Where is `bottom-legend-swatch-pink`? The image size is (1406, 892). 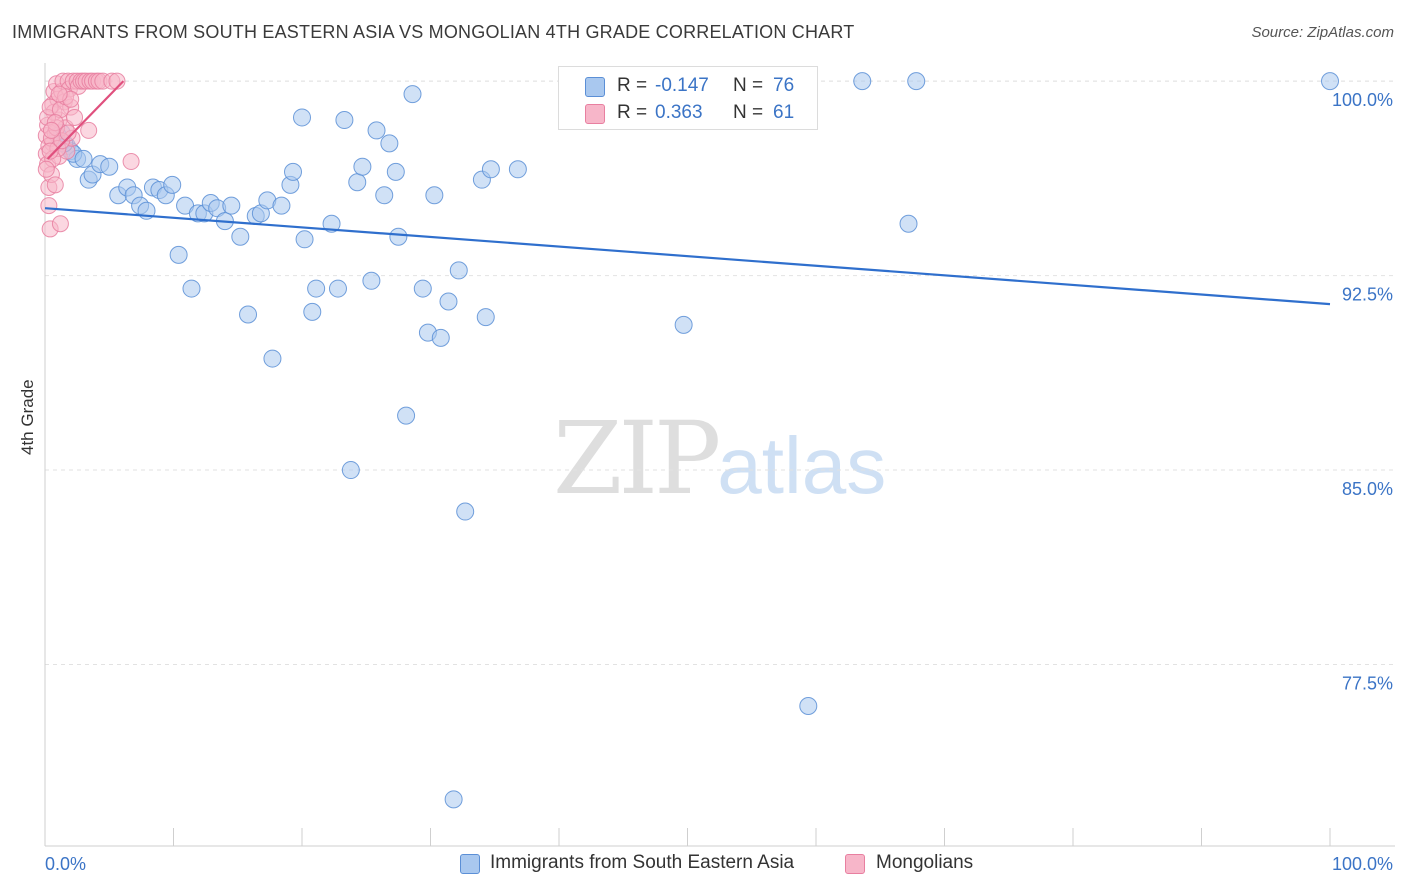
bottom-legend-swatch-pink is located at coordinates (855, 864).